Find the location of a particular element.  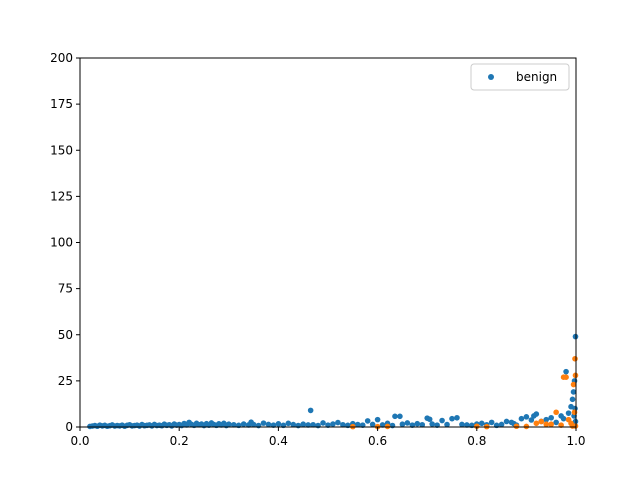

y-tick-label: 125 is located at coordinates (61, 196).